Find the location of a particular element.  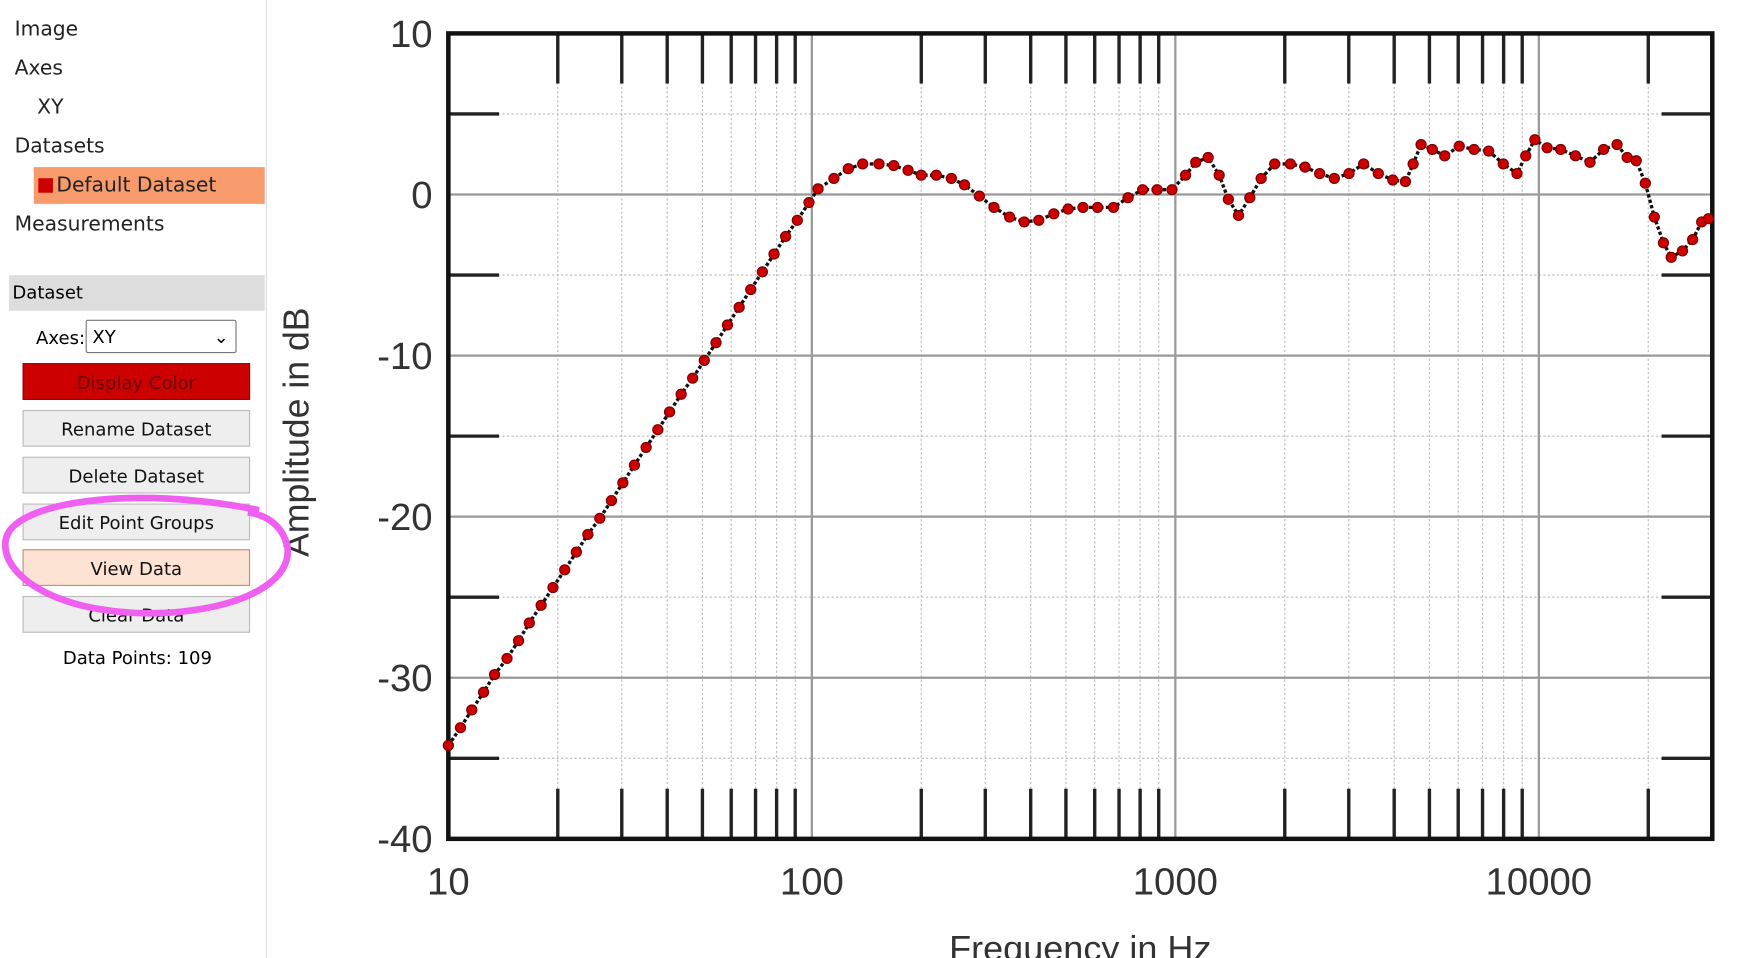

annotation is located at coordinates (147, 555).